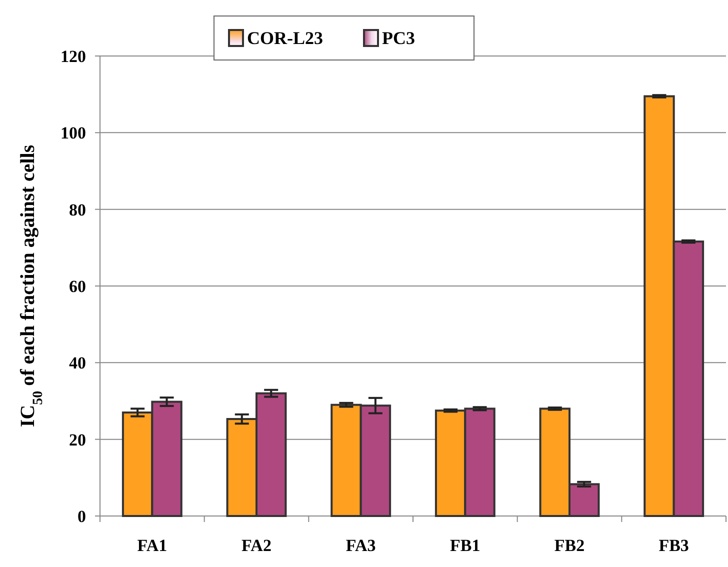 This screenshot has width=728, height=567. I want to click on legend-label: PC3, so click(398, 38).